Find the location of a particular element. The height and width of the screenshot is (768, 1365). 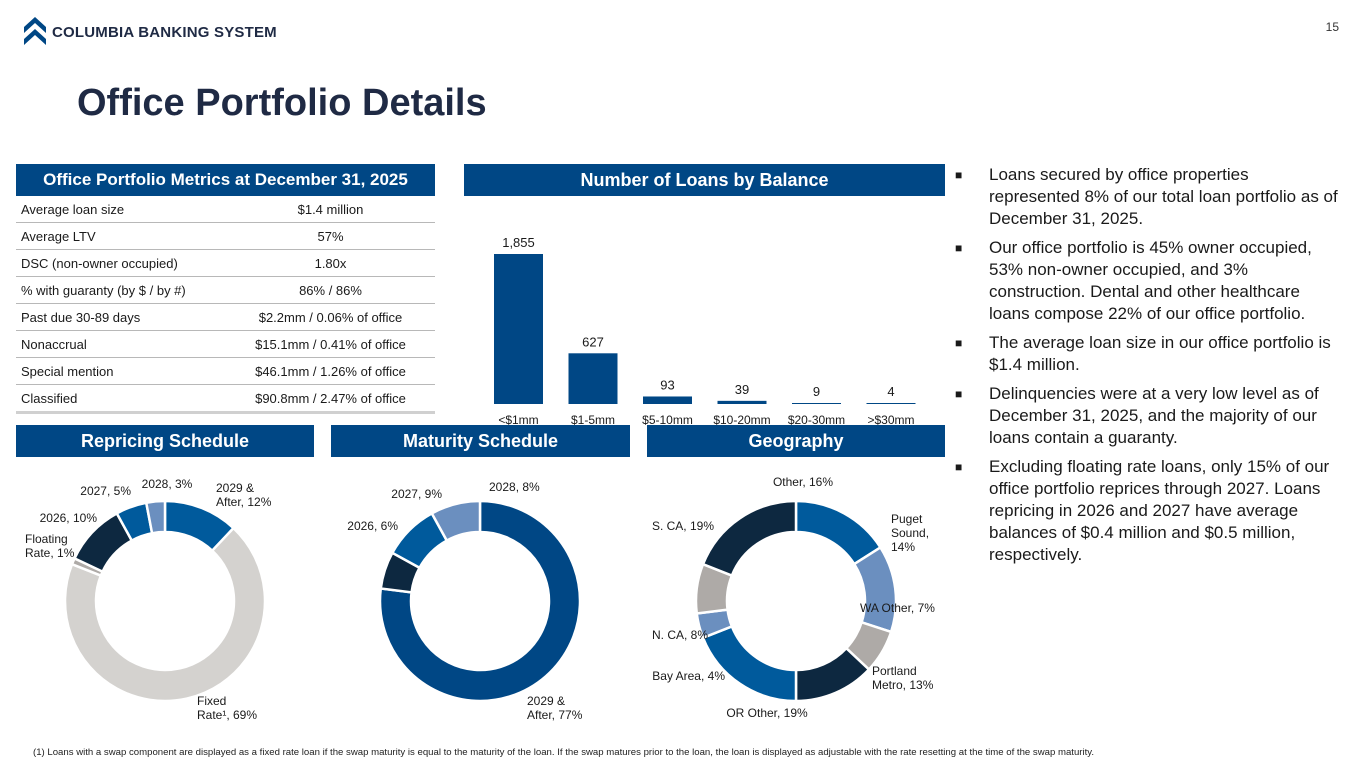

metric-label: Nonaccrual is located at coordinates (121, 344).